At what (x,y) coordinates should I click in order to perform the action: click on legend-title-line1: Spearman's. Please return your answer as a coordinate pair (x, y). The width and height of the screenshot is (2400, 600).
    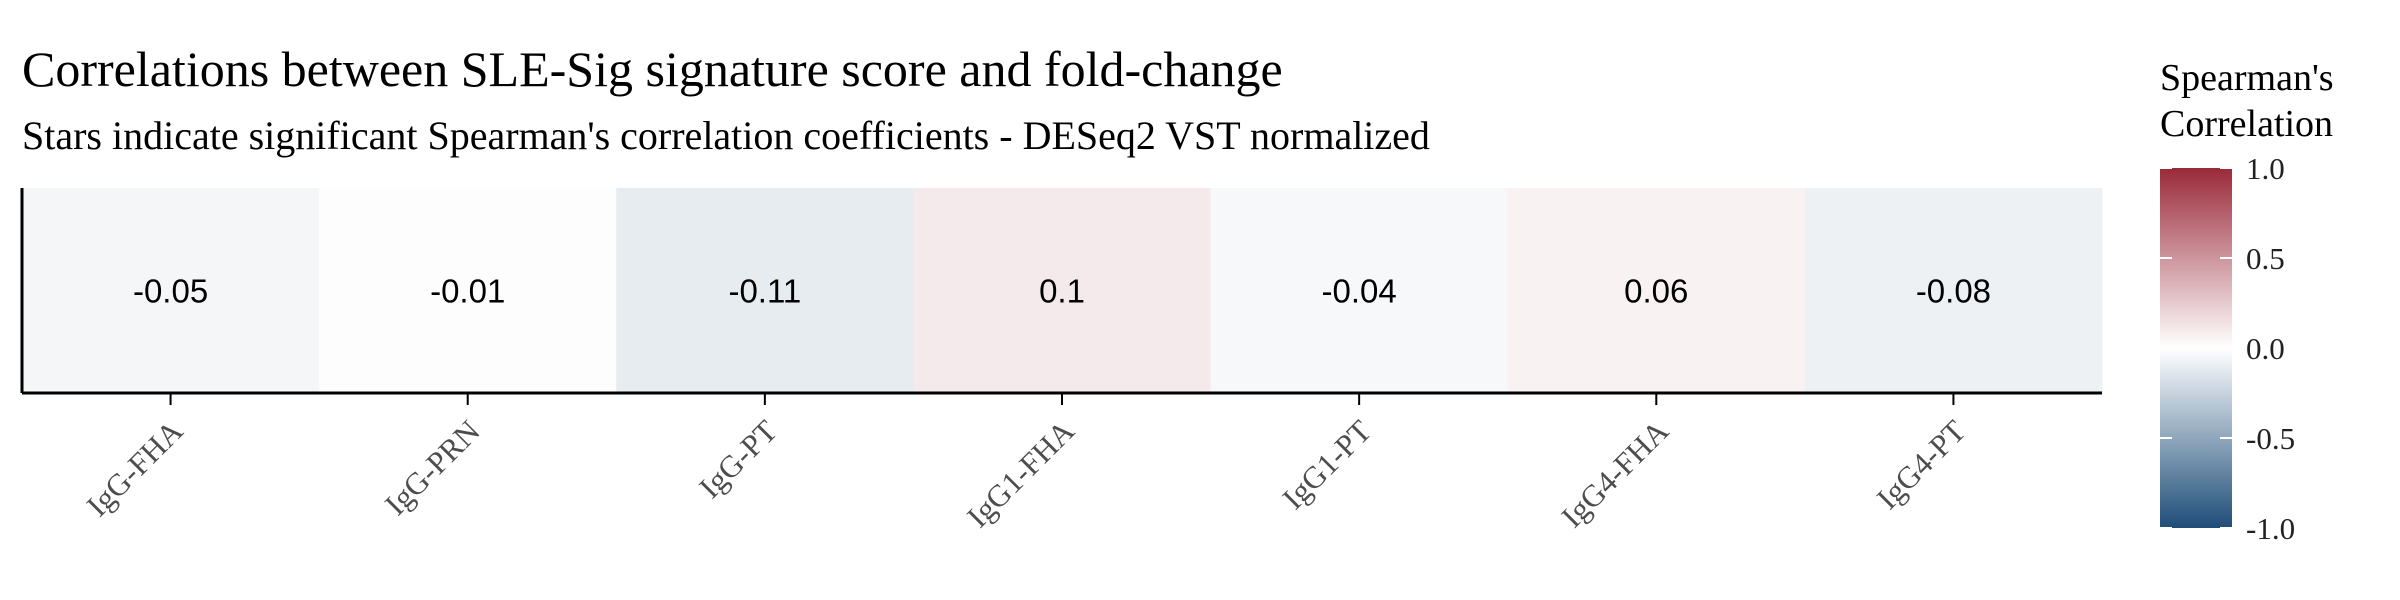
    Looking at the image, I should click on (2247, 78).